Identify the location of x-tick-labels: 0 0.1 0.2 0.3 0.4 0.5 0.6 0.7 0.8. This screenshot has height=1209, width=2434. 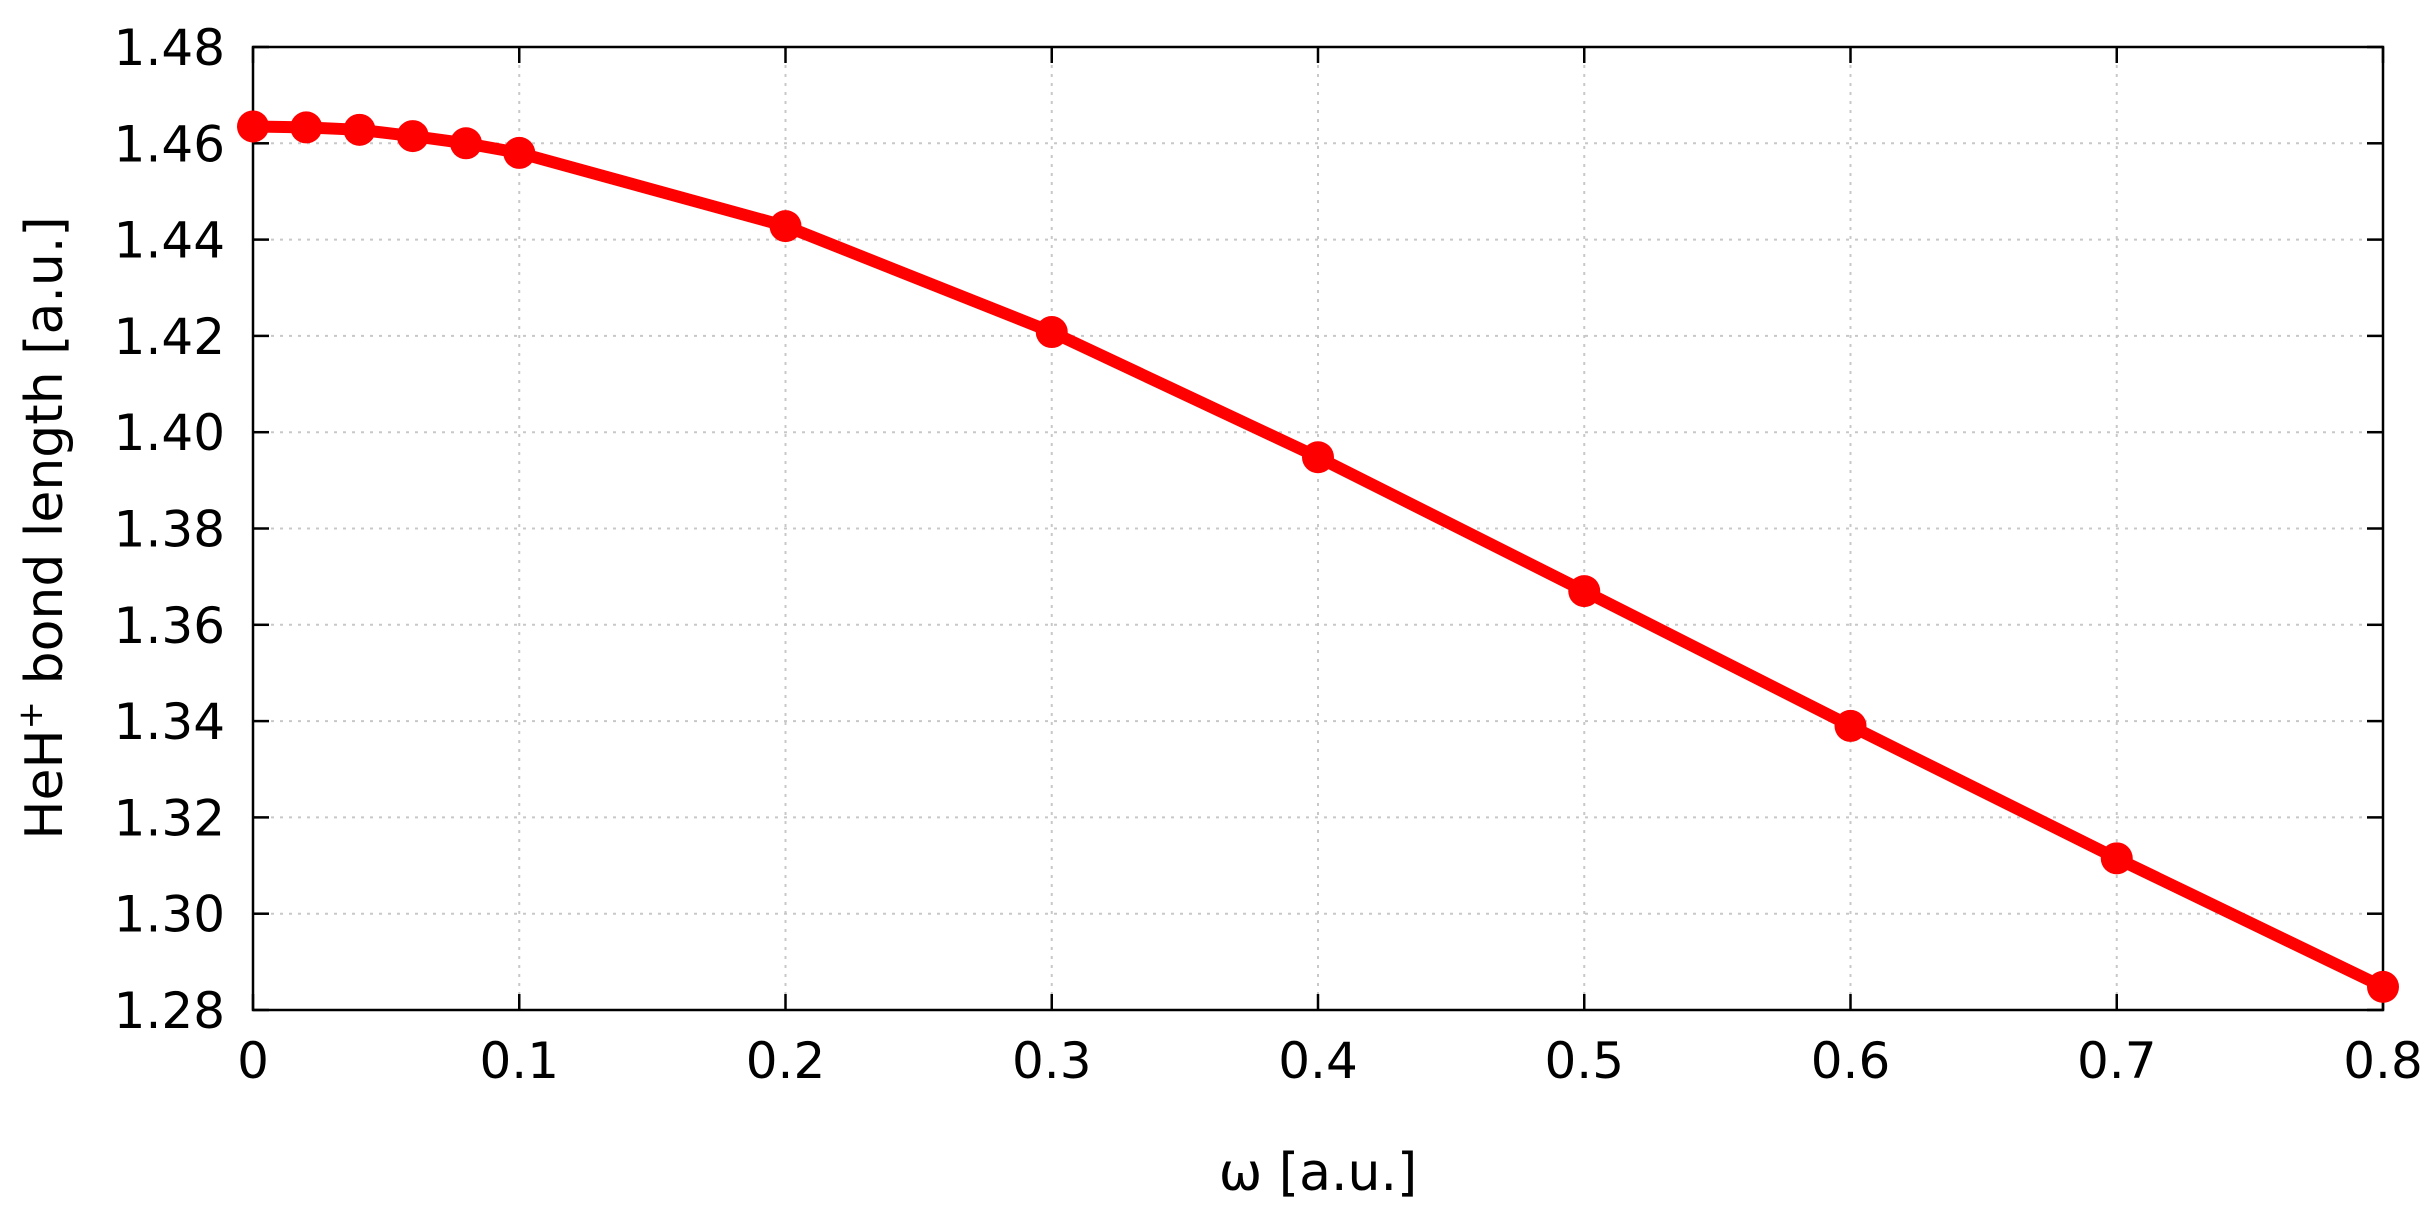
(1330, 1061).